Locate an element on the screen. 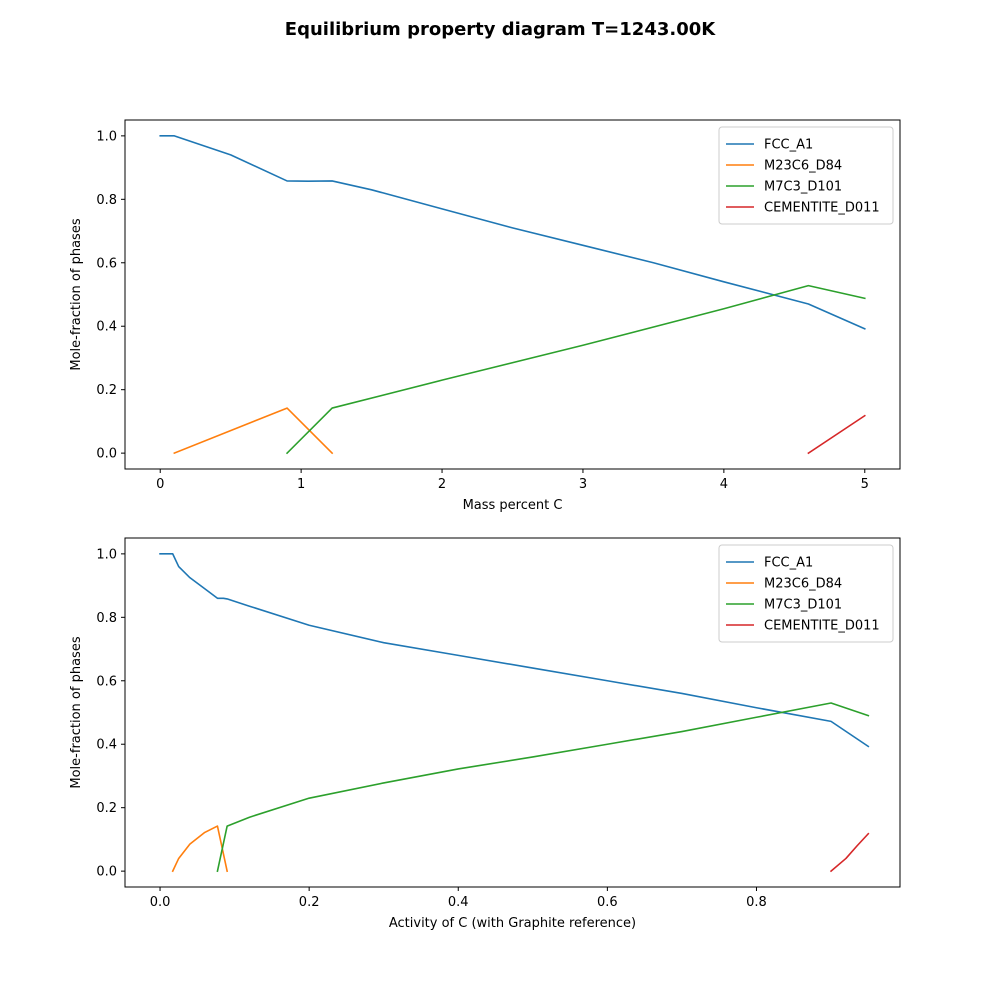  x-tick-label: 0.2 is located at coordinates (309, 902).